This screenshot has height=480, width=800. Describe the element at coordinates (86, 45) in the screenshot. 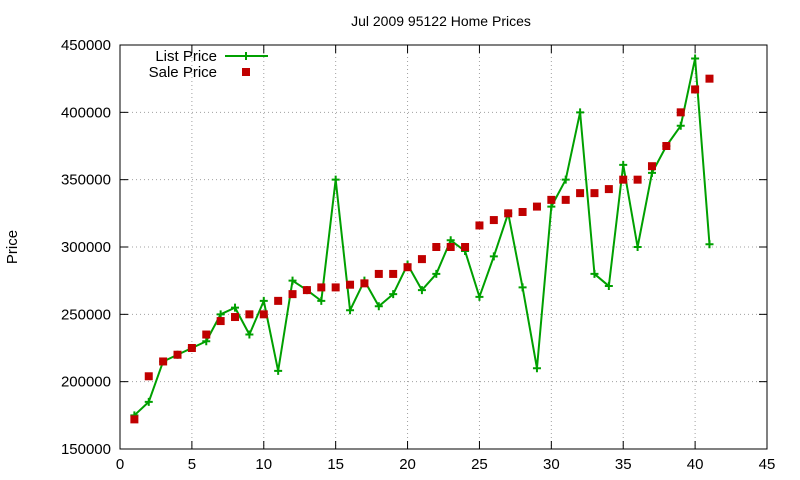

I see `y-tick-label: 450000` at that location.